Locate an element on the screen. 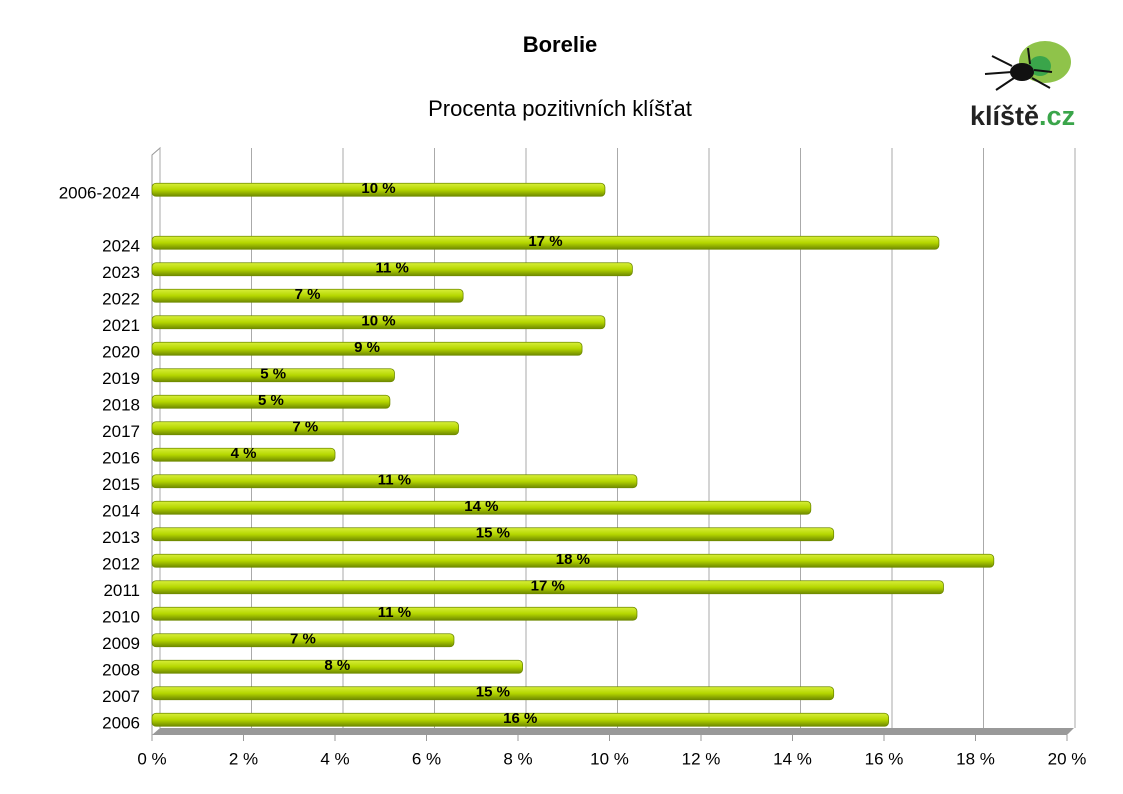 The image size is (1123, 794). value-label: 8 % is located at coordinates (337, 665).